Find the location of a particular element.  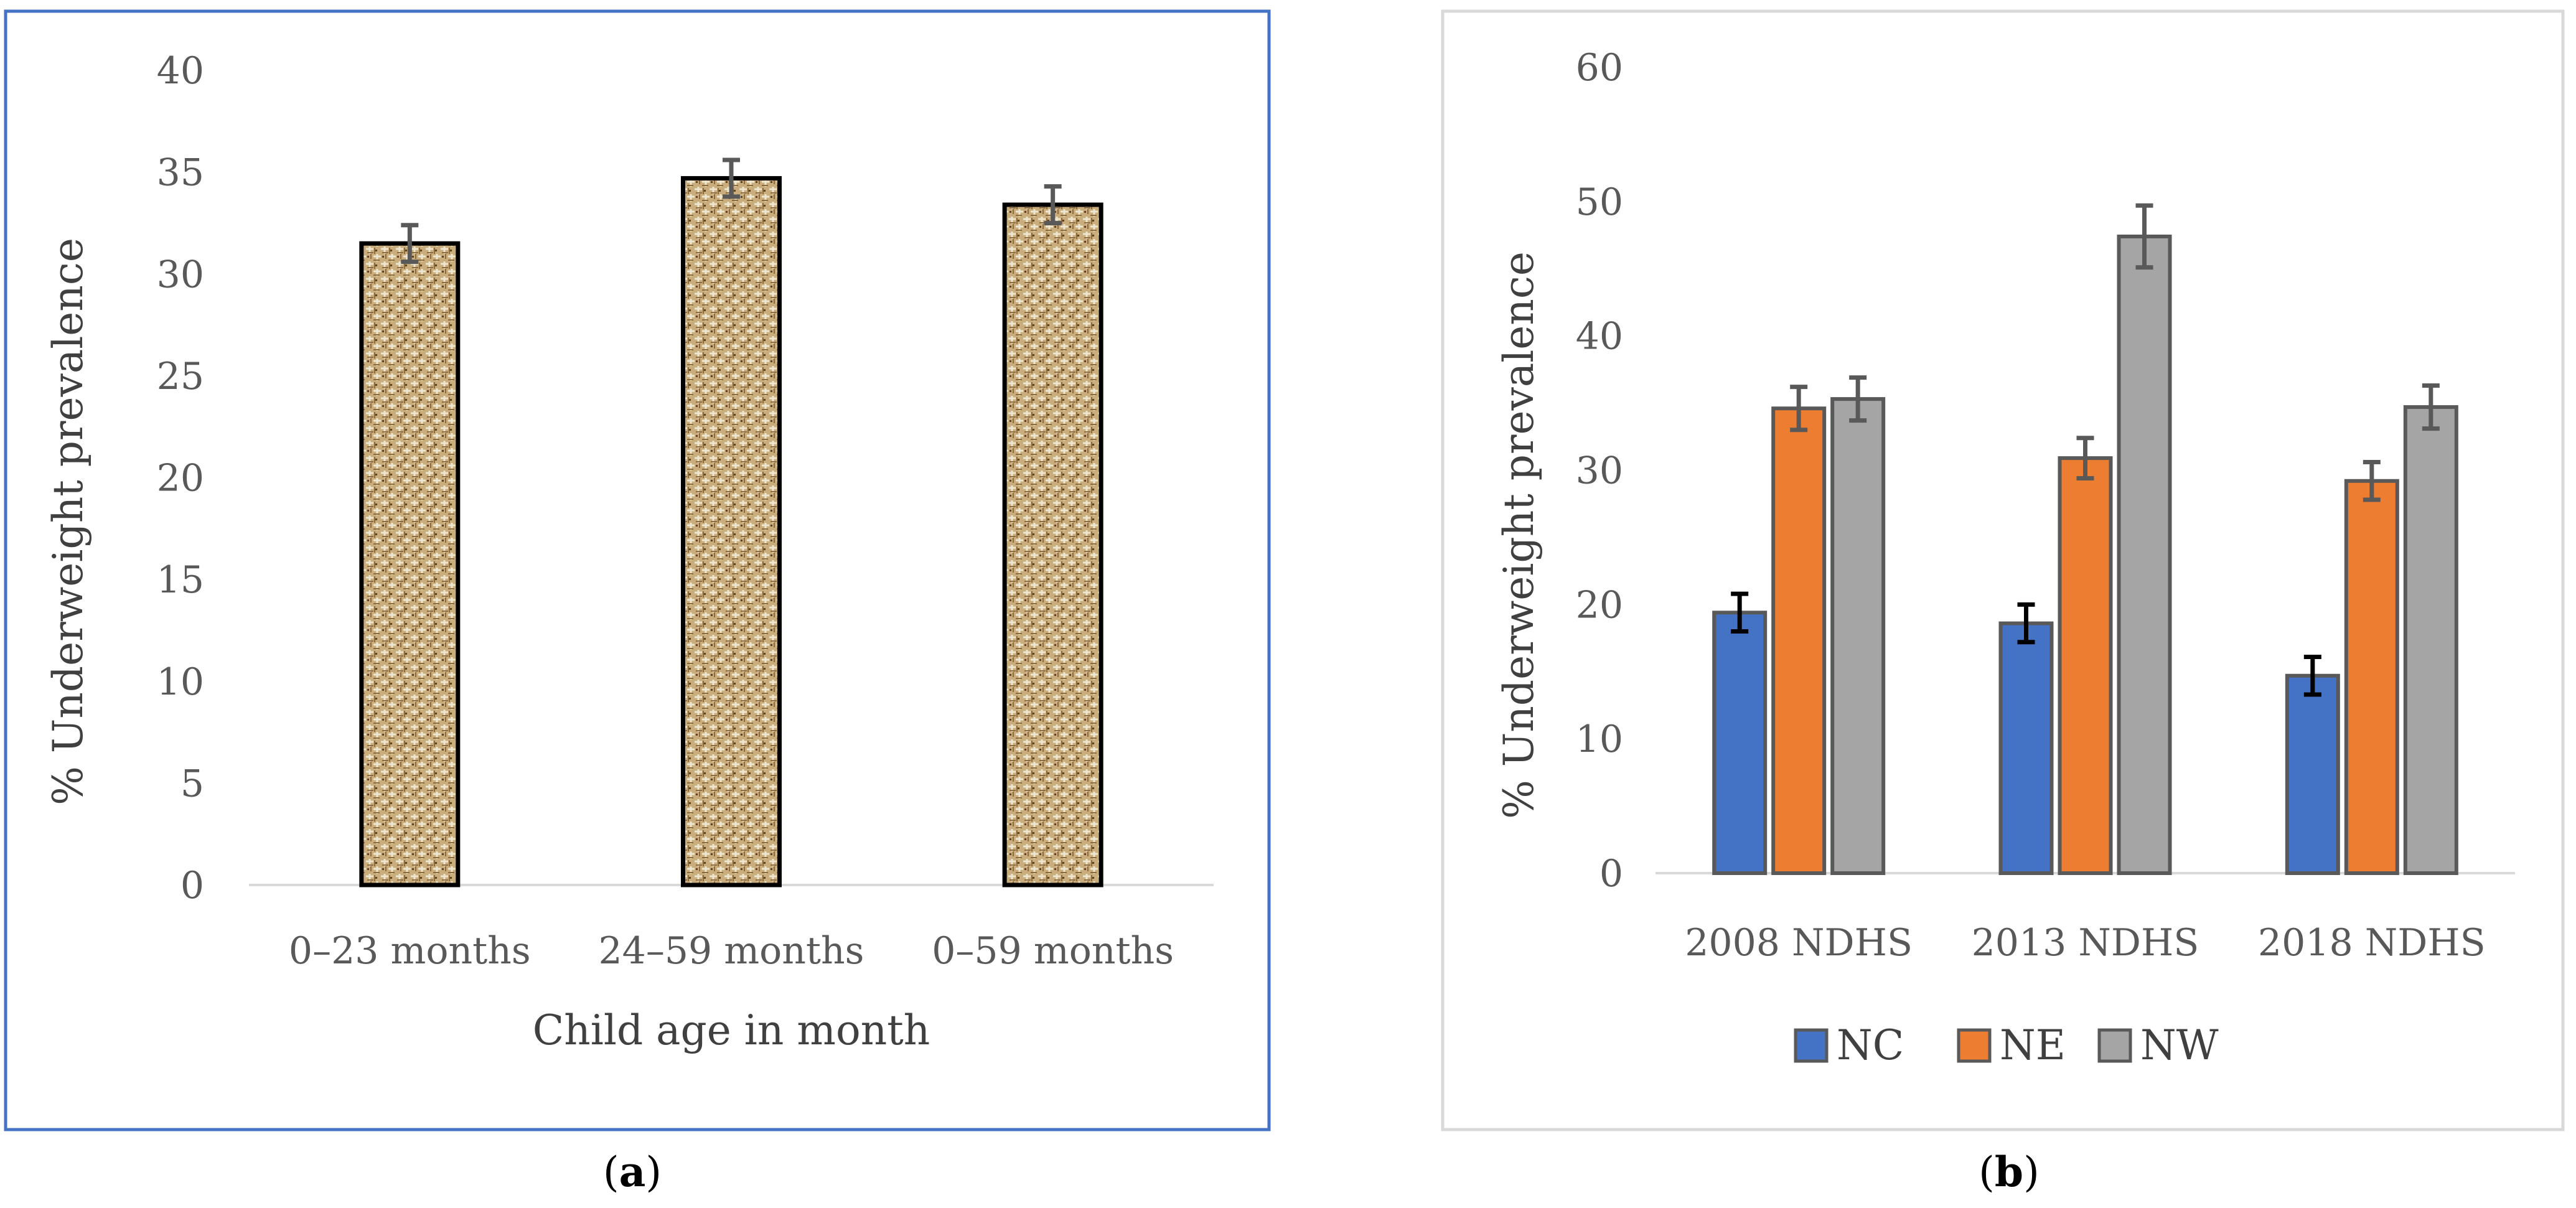

chart-b-ytick: 10 is located at coordinates (1599, 739).